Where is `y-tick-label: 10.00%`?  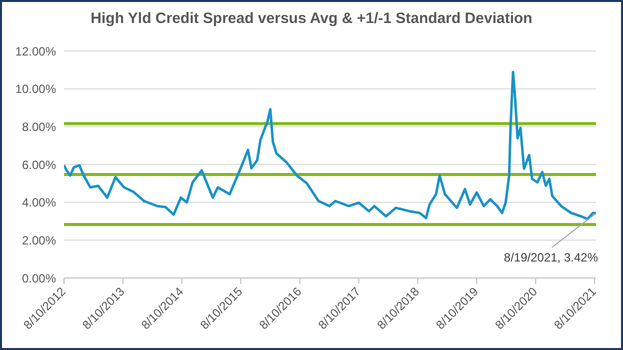 y-tick-label: 10.00% is located at coordinates (35, 89).